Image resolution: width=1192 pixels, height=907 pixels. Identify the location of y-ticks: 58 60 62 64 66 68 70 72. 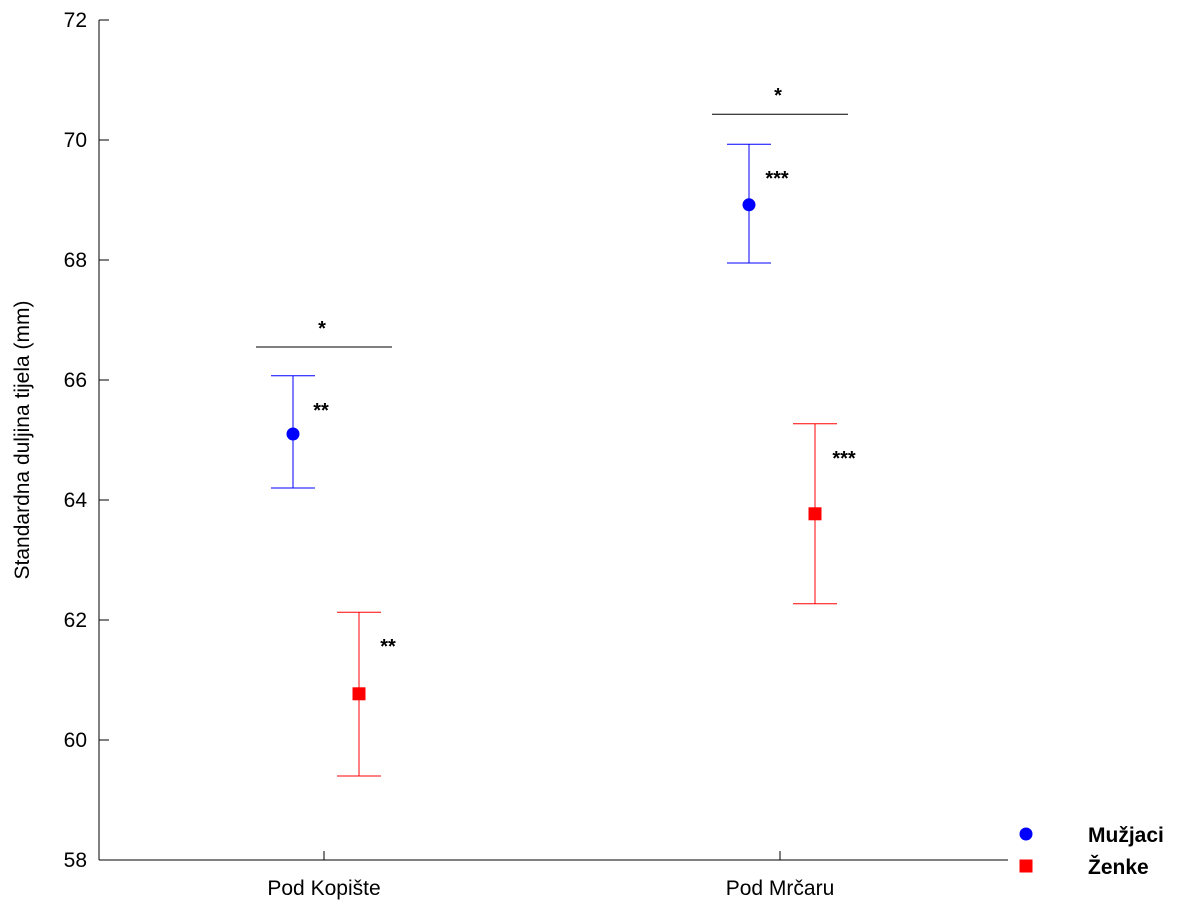
(86, 440).